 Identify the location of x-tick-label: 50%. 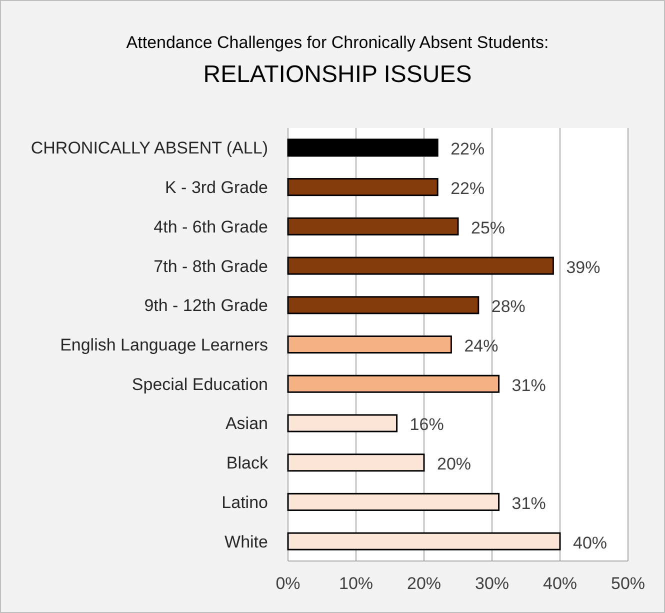
(628, 583).